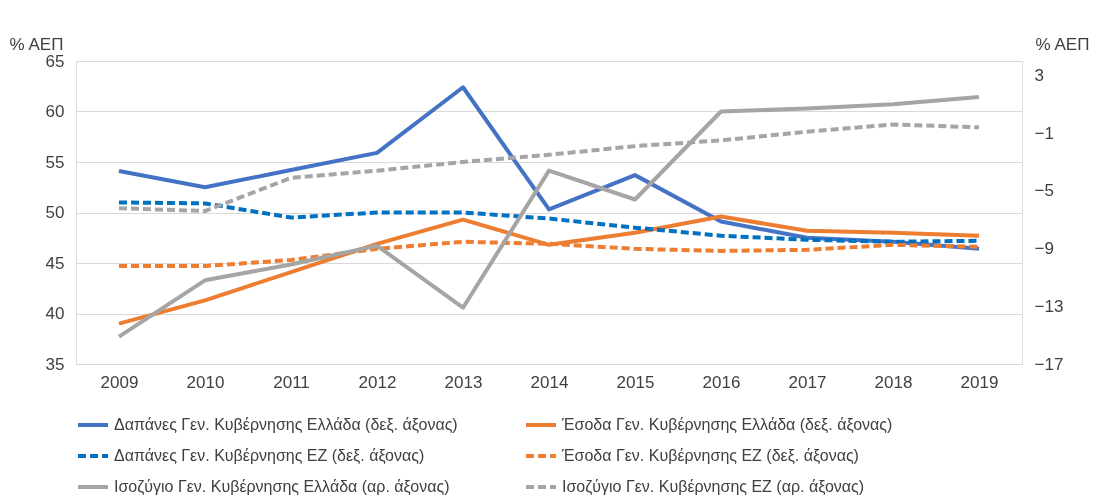 Image resolution: width=1098 pixels, height=500 pixels. I want to click on legend-label: Δαπάνες Γεν. Κυβέρνησης ΕΖ (δεξ. άξονας), so click(269, 456).